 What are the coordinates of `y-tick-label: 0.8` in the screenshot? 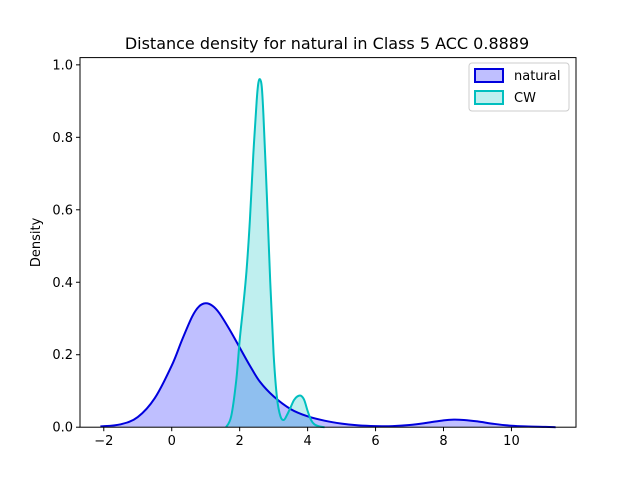 It's located at (62, 138).